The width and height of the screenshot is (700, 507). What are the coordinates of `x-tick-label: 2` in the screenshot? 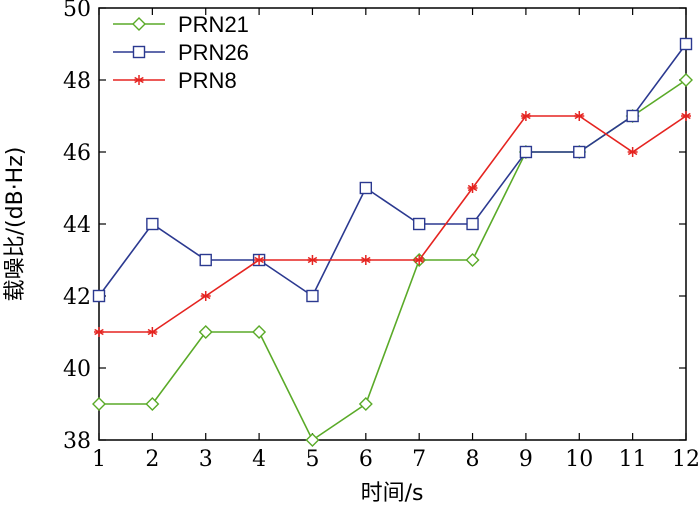 It's located at (152, 459).